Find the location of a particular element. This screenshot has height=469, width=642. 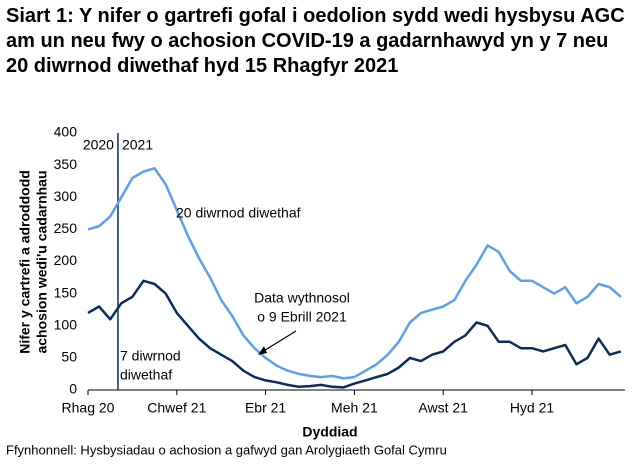

y-tick-label: 100 is located at coordinates (66, 324).